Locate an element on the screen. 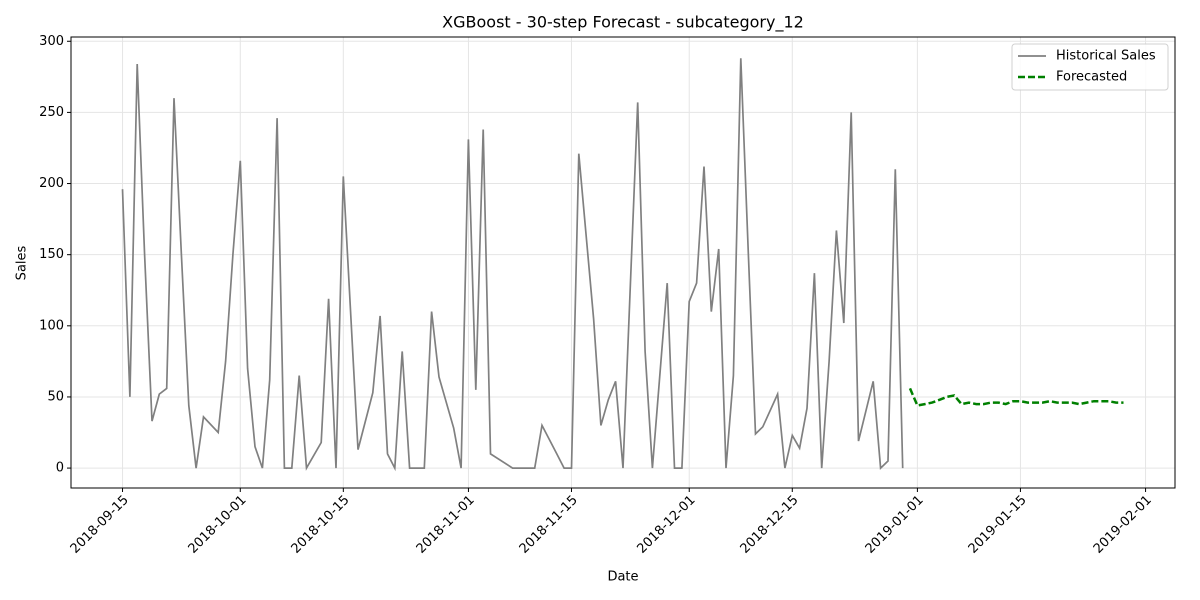  y-tick-label: 50 is located at coordinates (55, 396).